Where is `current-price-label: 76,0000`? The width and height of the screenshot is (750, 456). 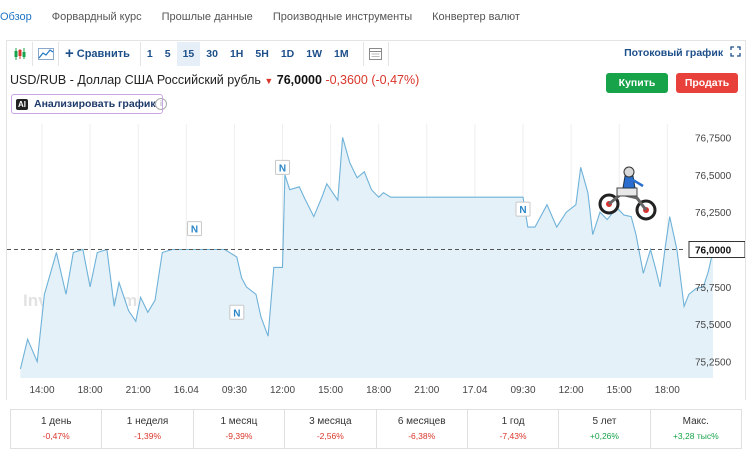 current-price-label: 76,0000 is located at coordinates (713, 251).